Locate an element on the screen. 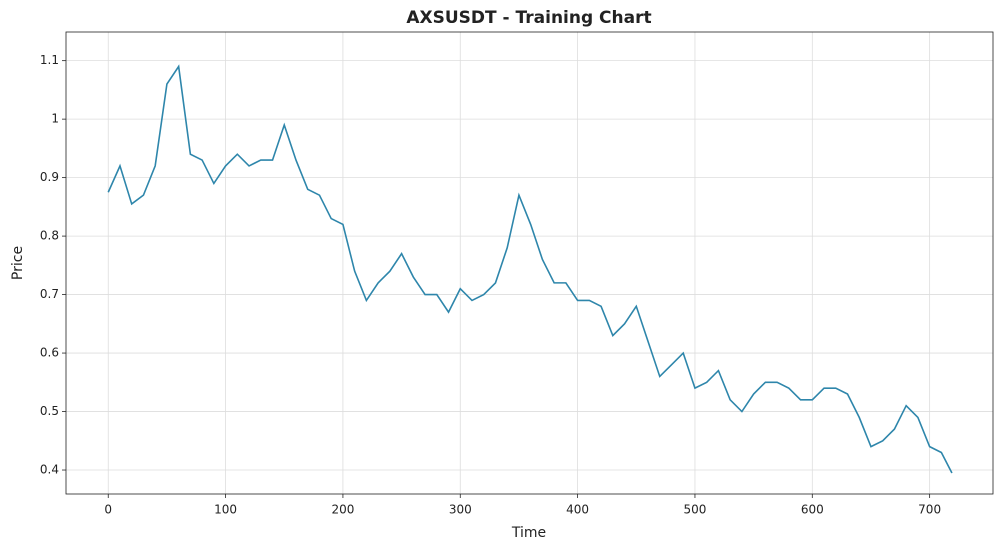 The width and height of the screenshot is (1005, 552). x-axis-label: Time is located at coordinates (528, 533).